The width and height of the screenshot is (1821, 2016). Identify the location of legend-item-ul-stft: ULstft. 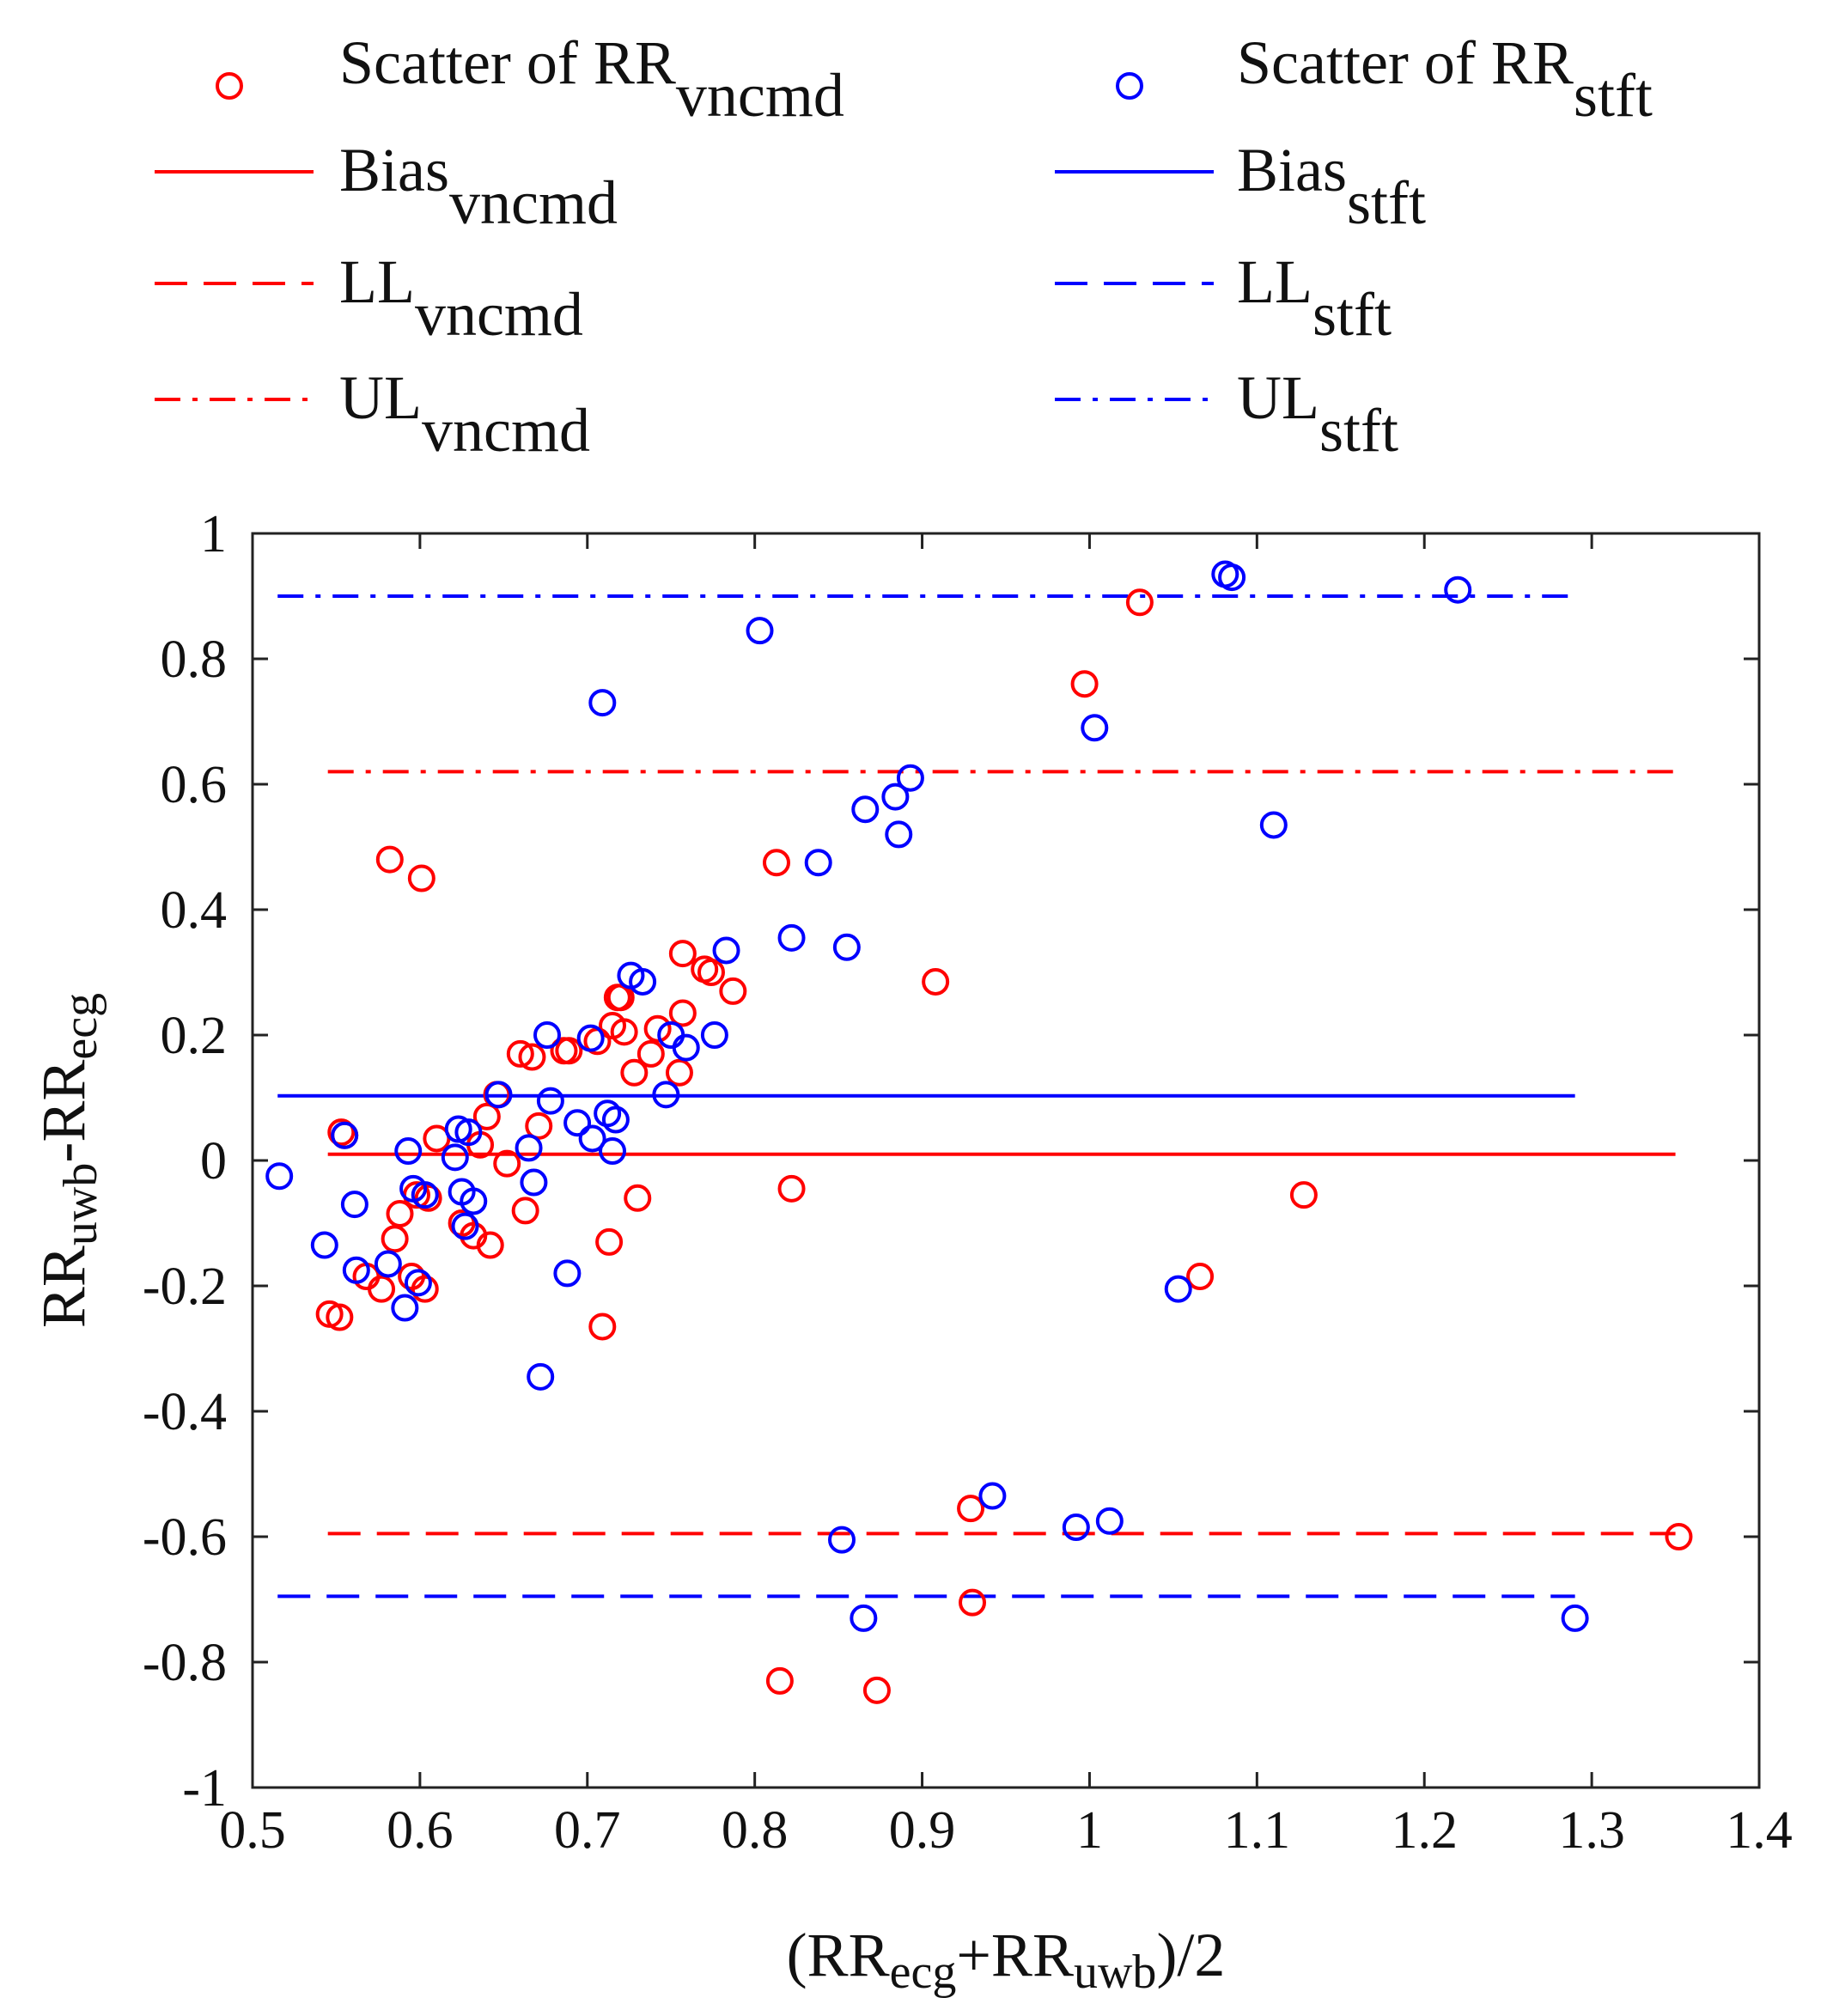
(1226, 414).